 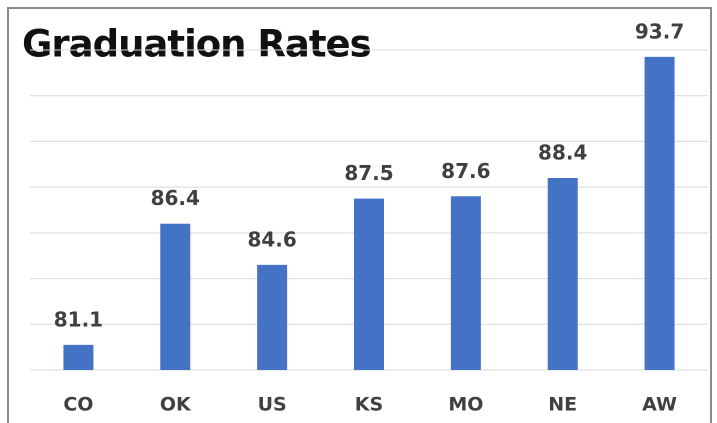 I want to click on data-label: 87.6, so click(x=465, y=171).